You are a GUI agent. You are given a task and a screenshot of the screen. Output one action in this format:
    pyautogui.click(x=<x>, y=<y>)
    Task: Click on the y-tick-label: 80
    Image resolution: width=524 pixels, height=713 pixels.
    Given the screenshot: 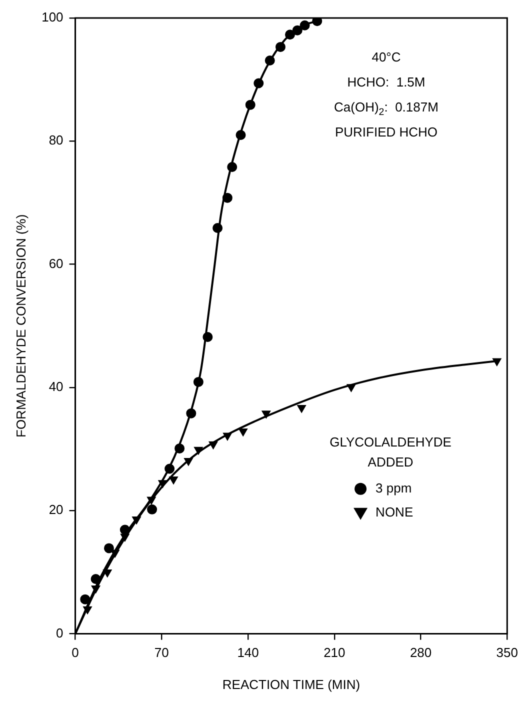 What is the action you would take?
    pyautogui.click(x=56, y=140)
    